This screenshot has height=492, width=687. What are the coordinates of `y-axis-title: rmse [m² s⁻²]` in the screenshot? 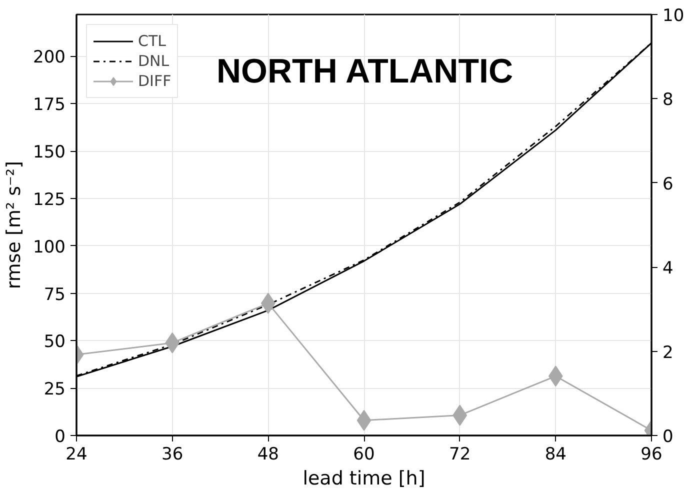 It's located at (14, 225).